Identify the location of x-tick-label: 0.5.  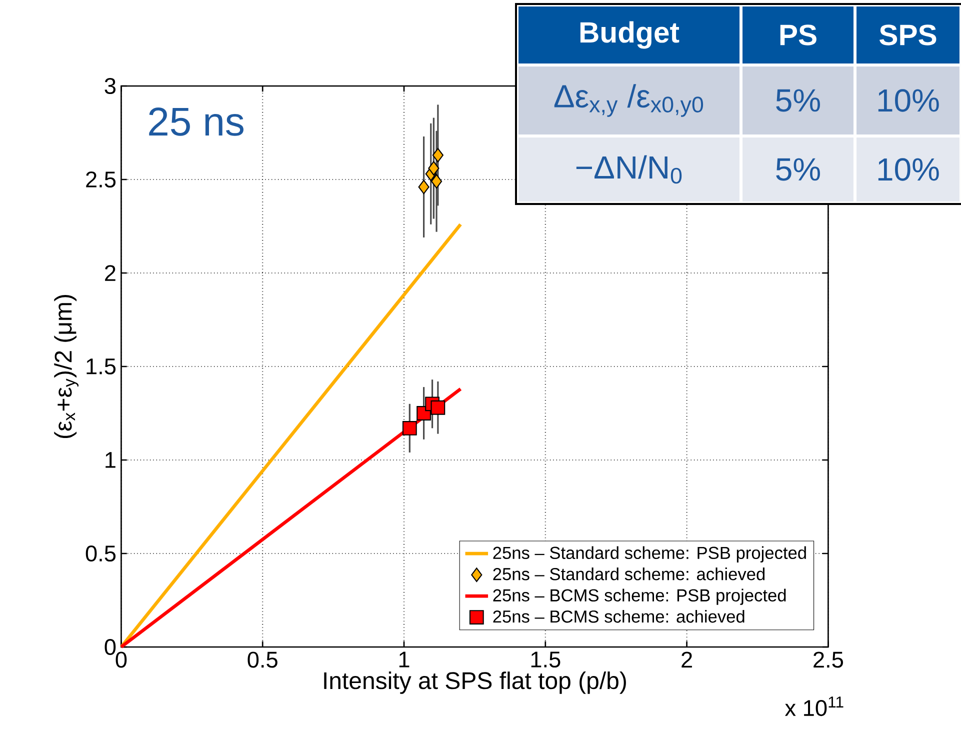
(263, 660).